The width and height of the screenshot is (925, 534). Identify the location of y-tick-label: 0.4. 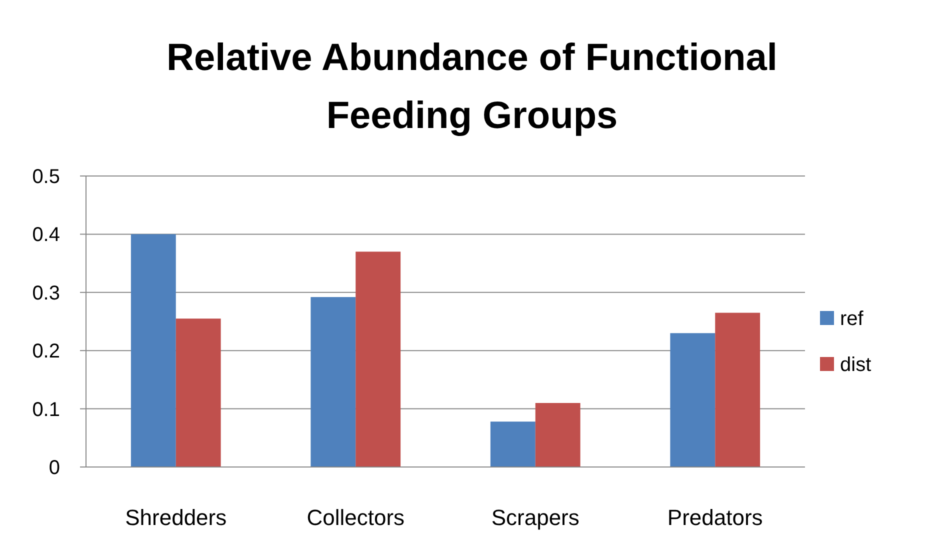
(46, 235).